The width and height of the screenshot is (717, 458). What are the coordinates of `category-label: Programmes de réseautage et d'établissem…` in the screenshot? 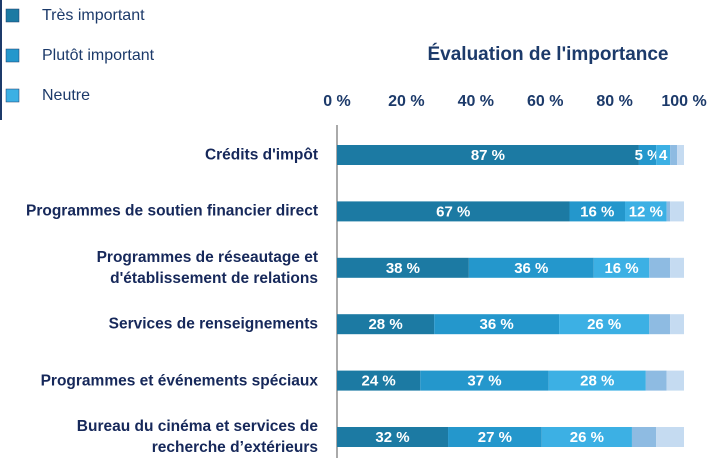 It's located at (207, 267).